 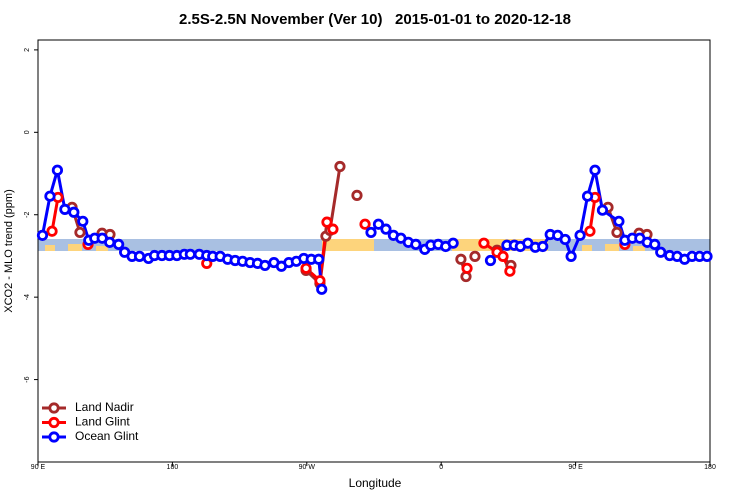 I want to click on y-axis-label: XCO2 - MLO trend (ppm), so click(x=9, y=250).